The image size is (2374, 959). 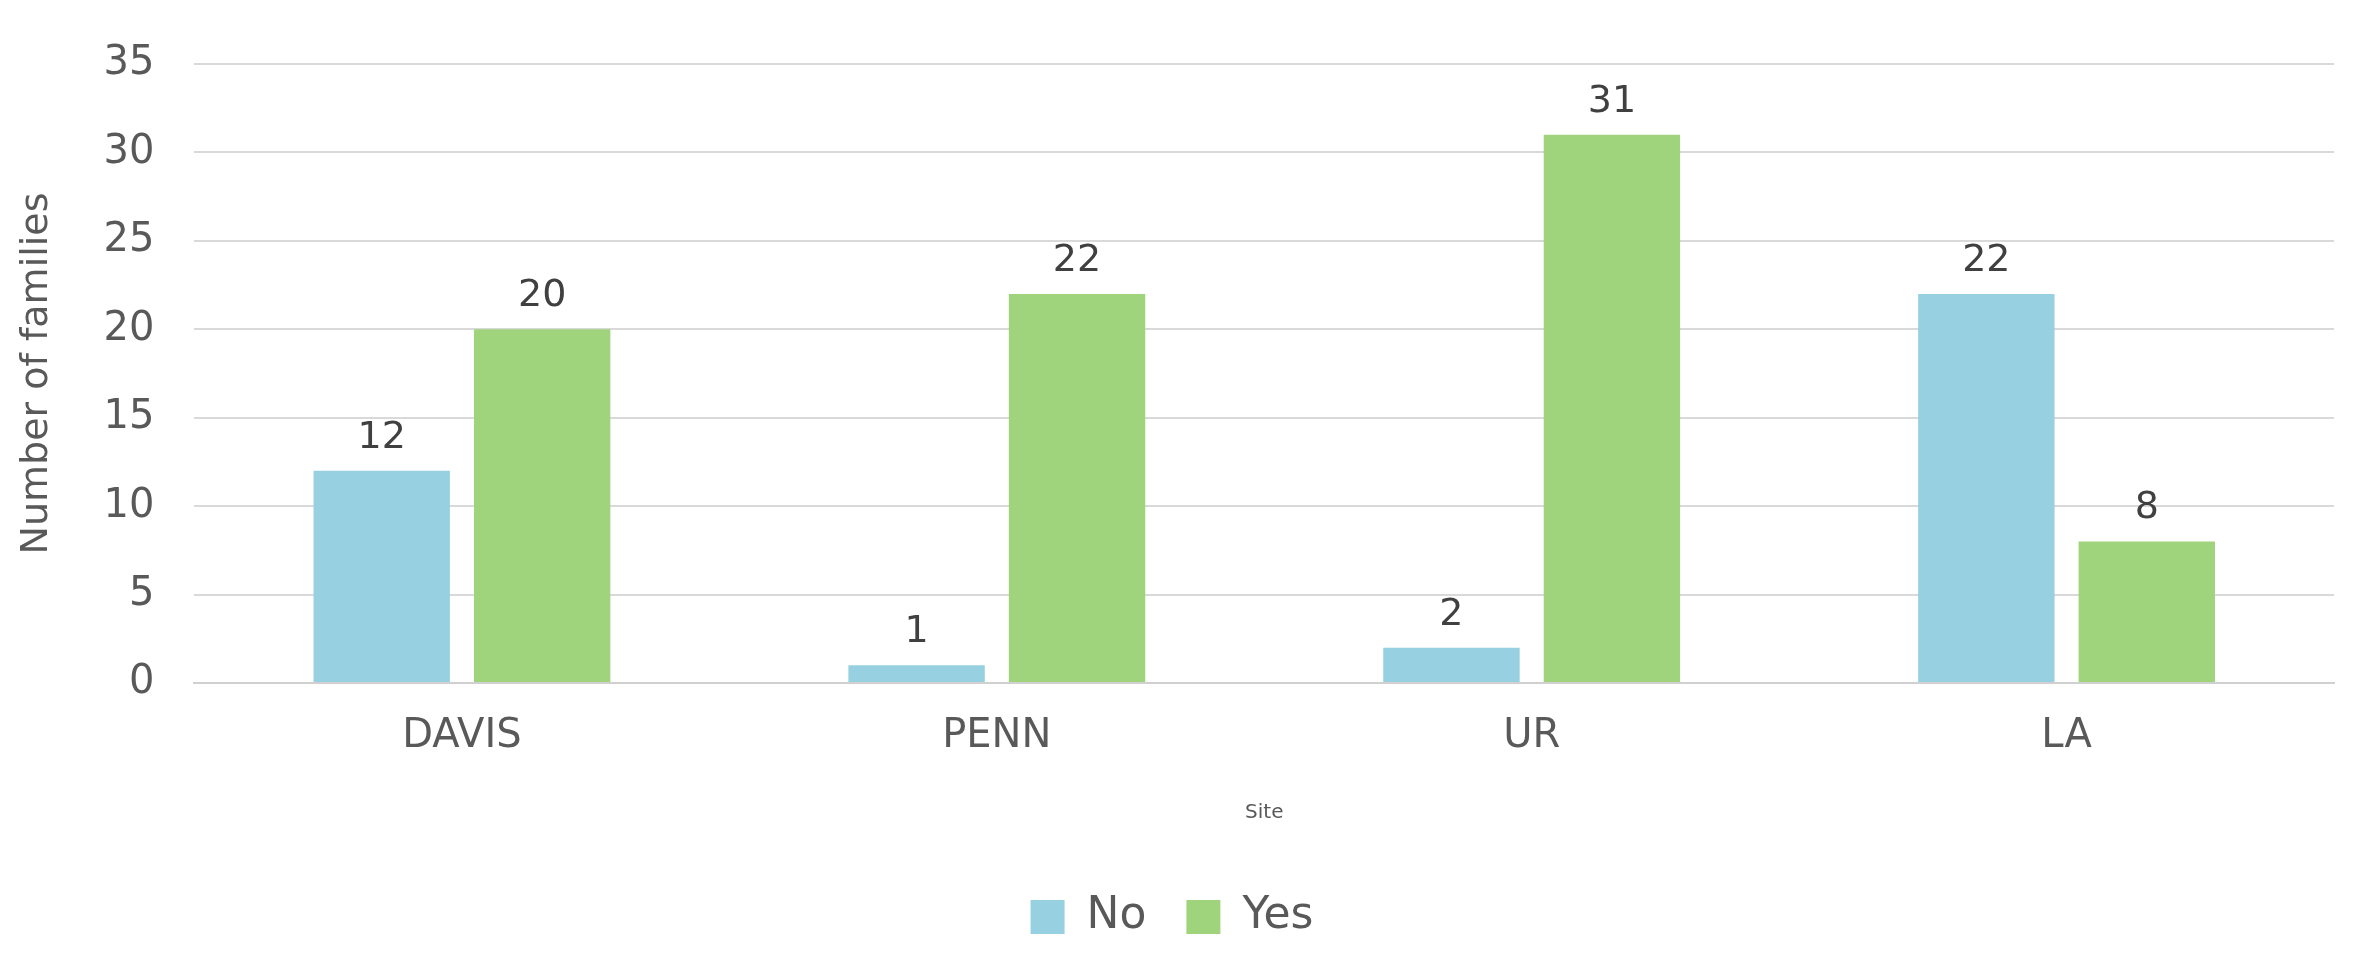 I want to click on x-tick-label: UR, so click(x=1532, y=733).